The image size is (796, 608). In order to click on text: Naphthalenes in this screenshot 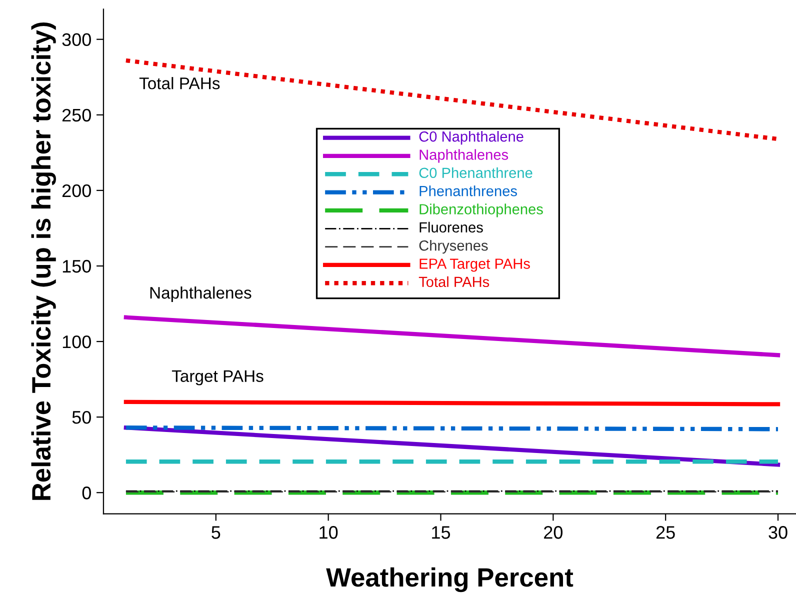, I will do `click(464, 156)`.